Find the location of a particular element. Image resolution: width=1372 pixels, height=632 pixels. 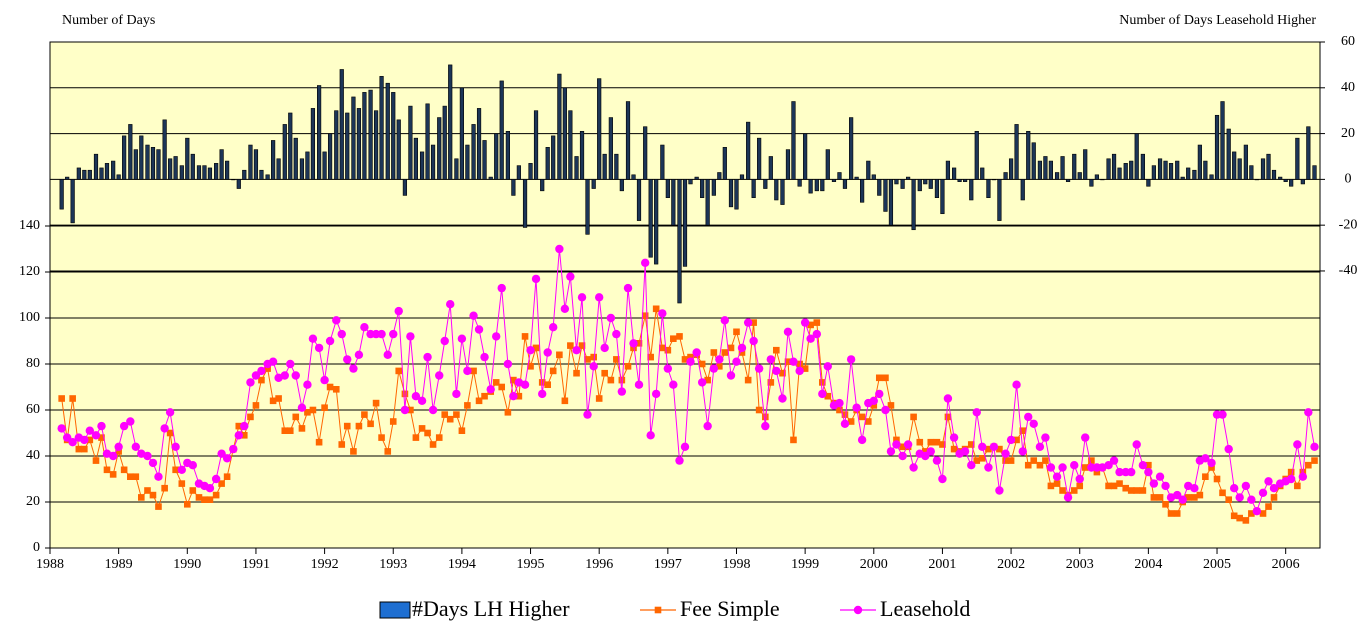

y-tick-label: 140 is located at coordinates (29, 225).